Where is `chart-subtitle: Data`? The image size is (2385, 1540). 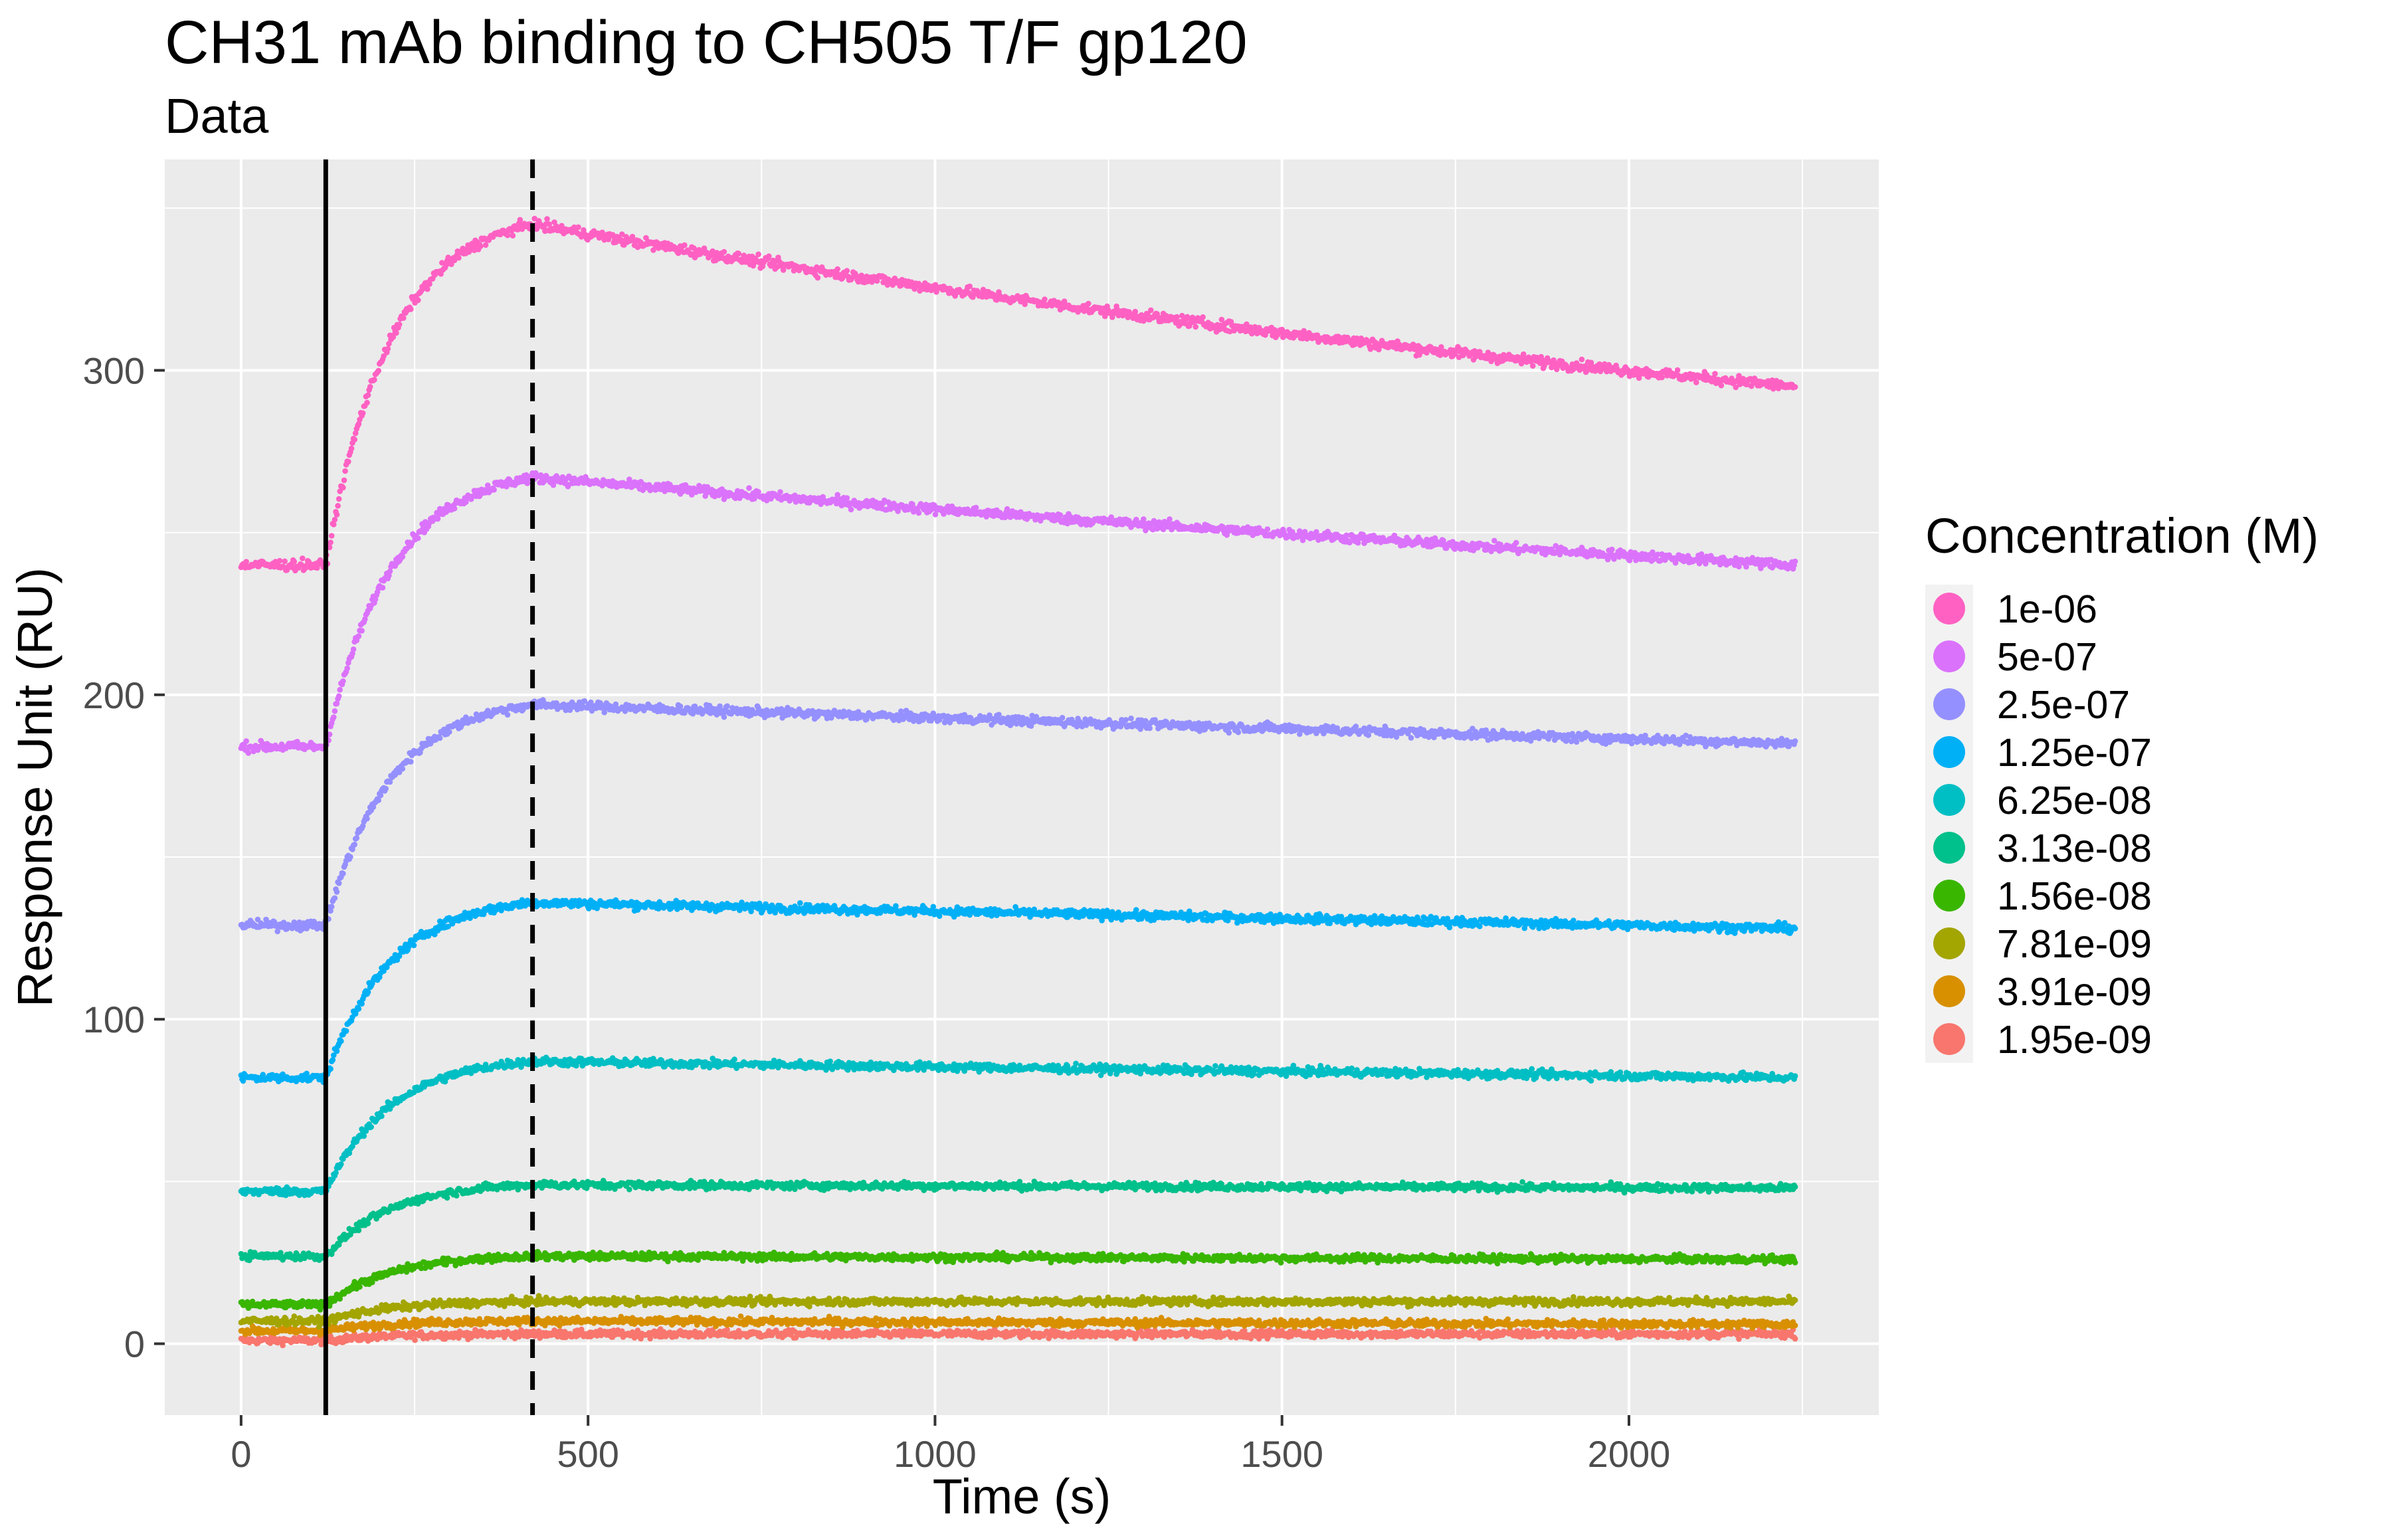 chart-subtitle: Data is located at coordinates (217, 116).